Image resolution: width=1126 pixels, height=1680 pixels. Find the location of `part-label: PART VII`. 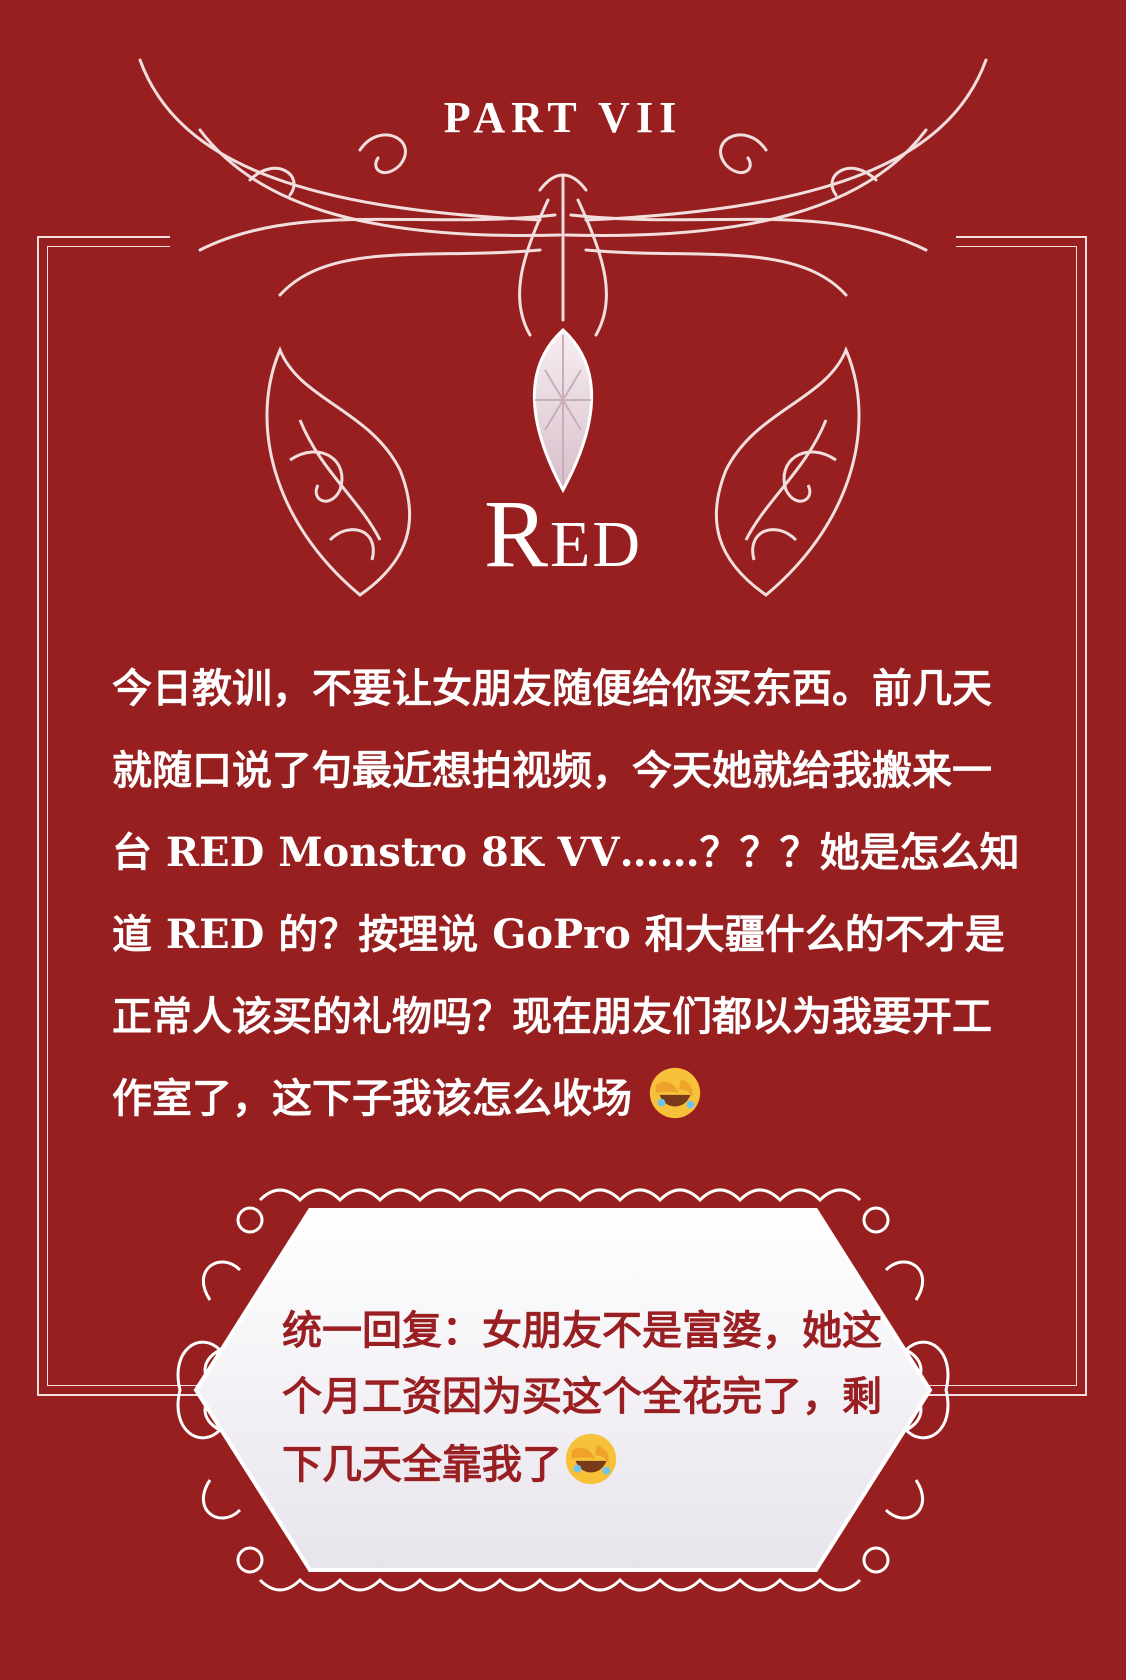

part-label: PART VII is located at coordinates (563, 117).